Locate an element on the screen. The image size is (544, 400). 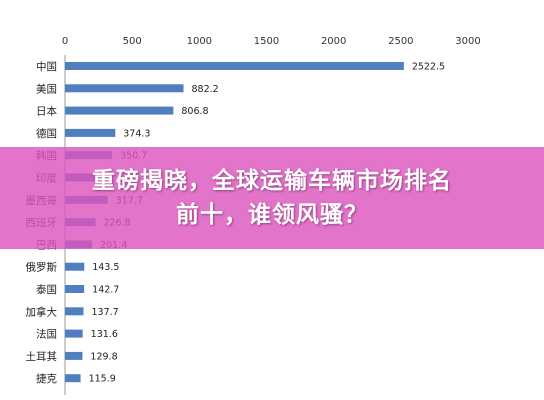
x-tick-label-4: 2000 is located at coordinates (333, 41).